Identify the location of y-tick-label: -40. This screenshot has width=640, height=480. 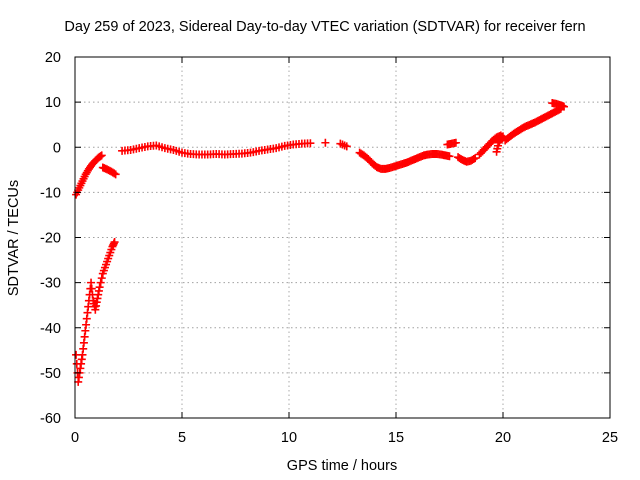
(50, 329).